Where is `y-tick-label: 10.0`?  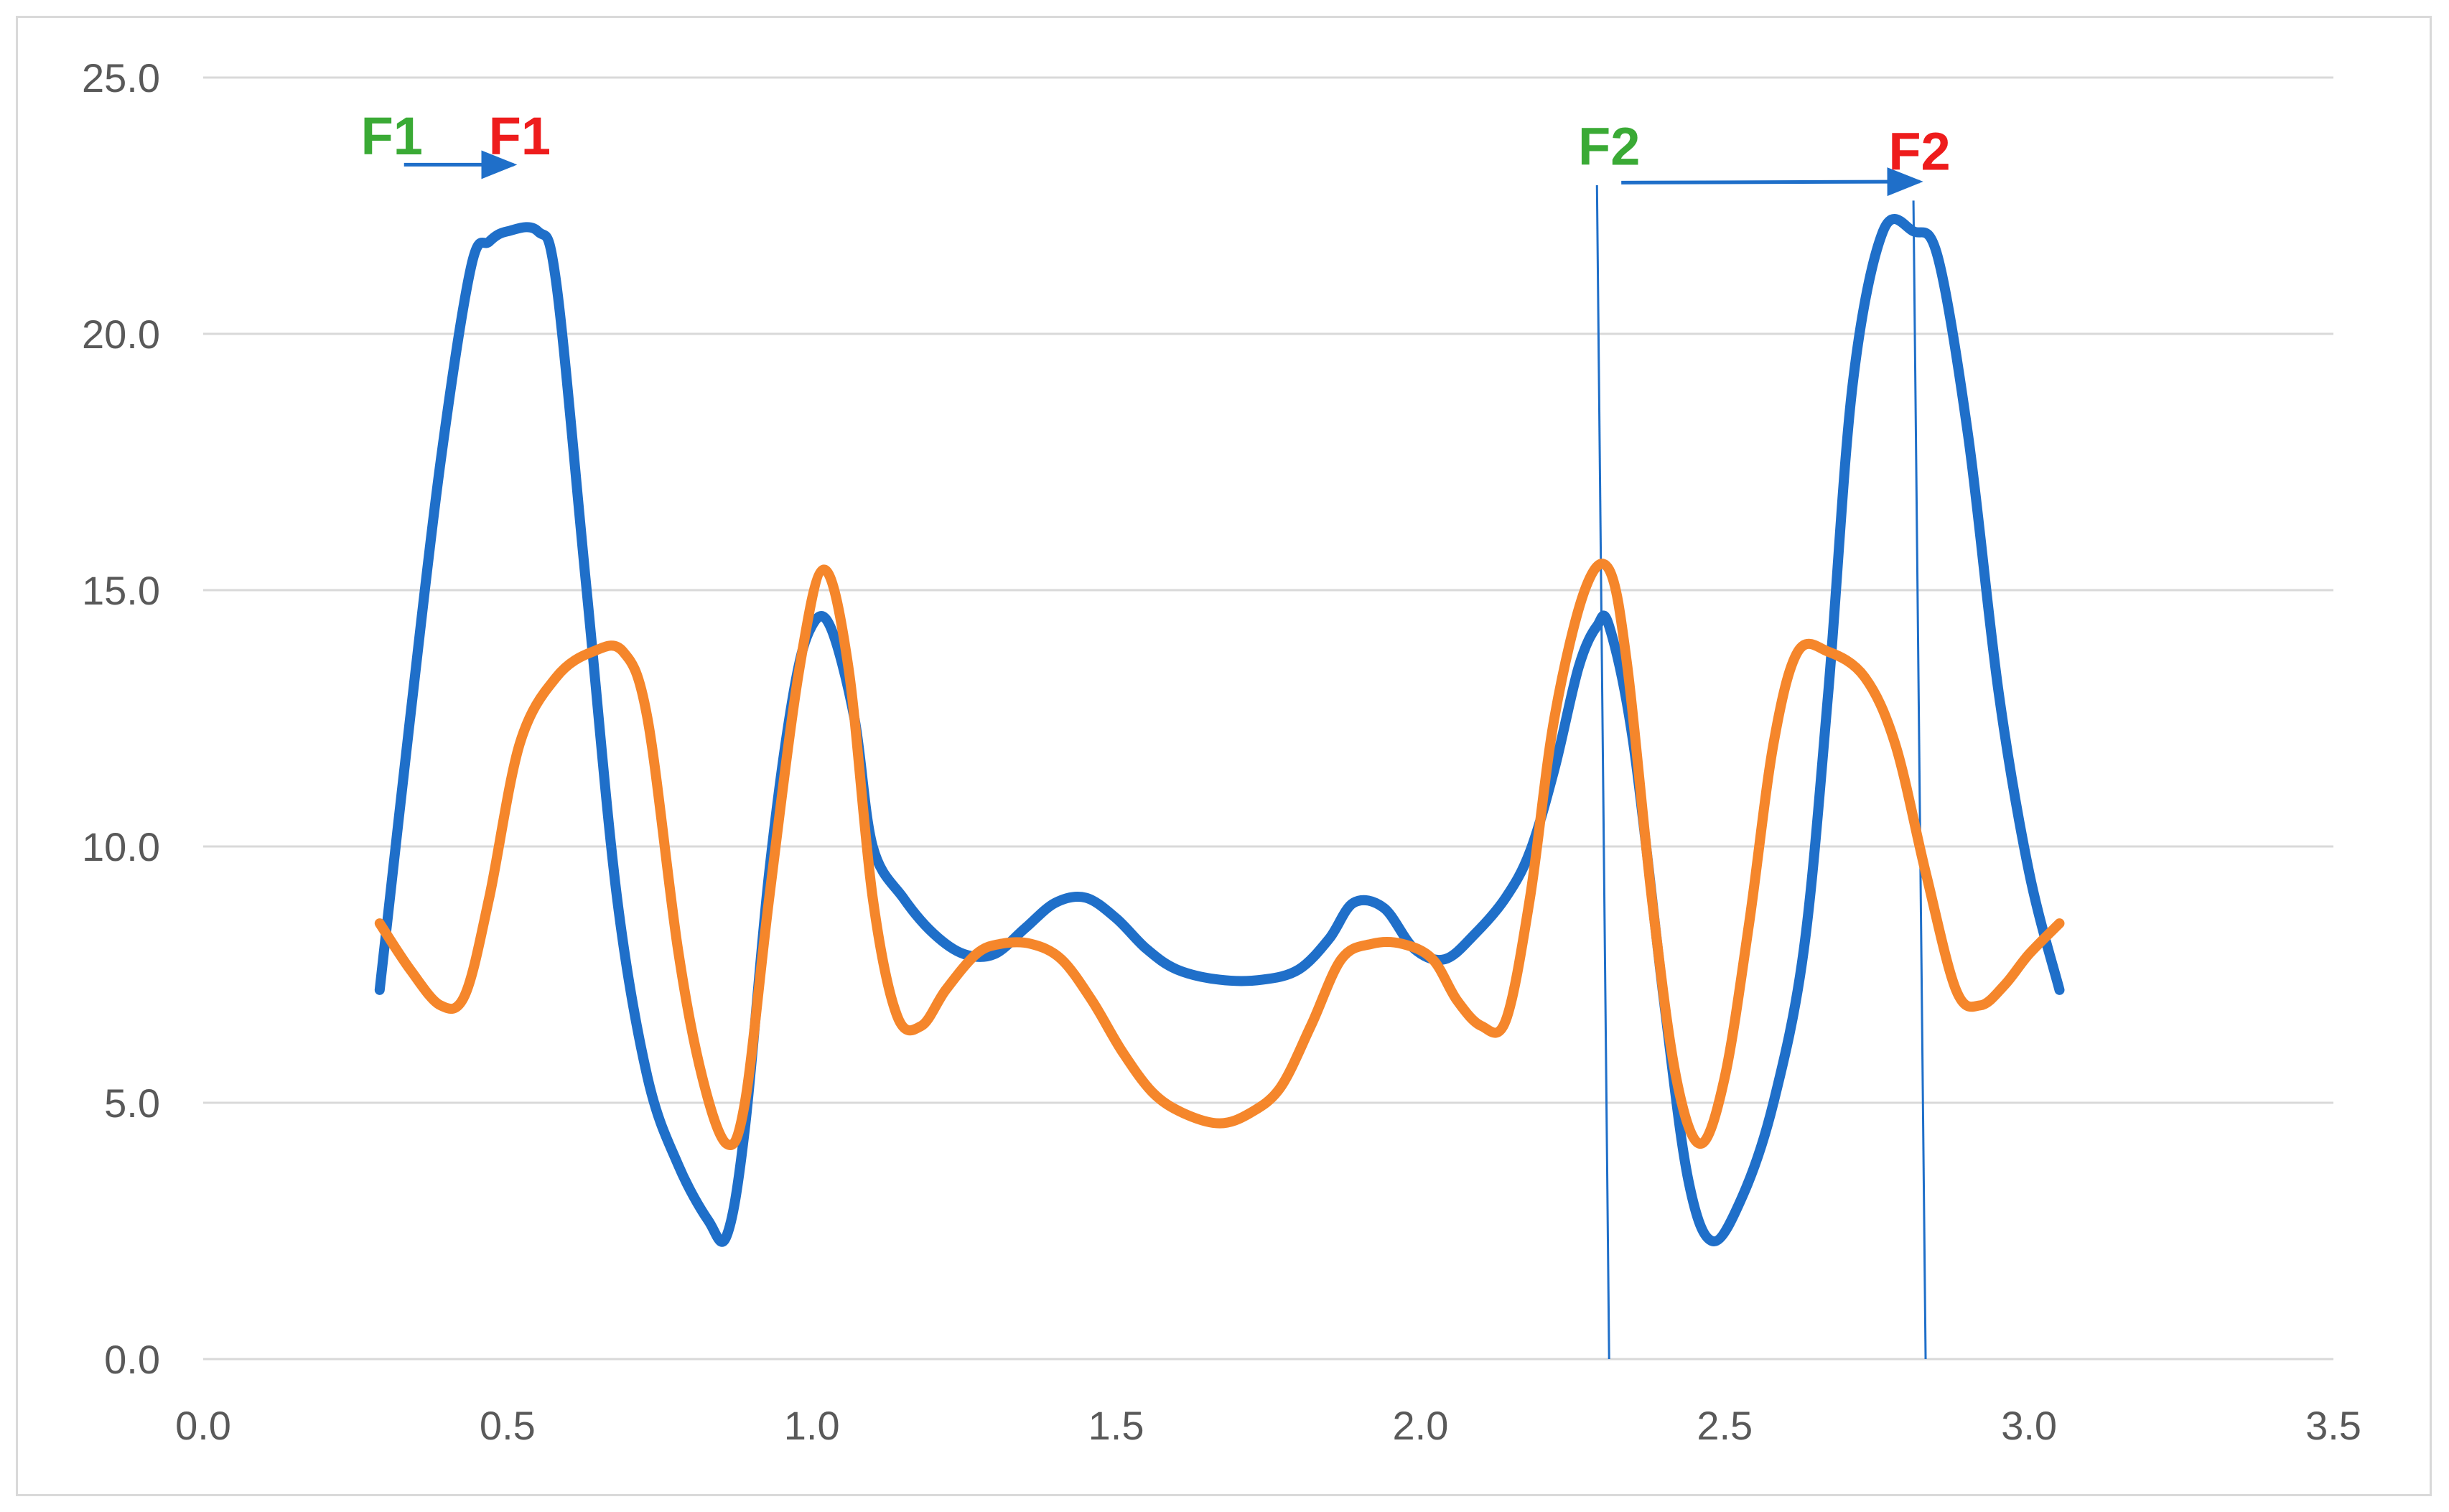 y-tick-label: 10.0 is located at coordinates (121, 846).